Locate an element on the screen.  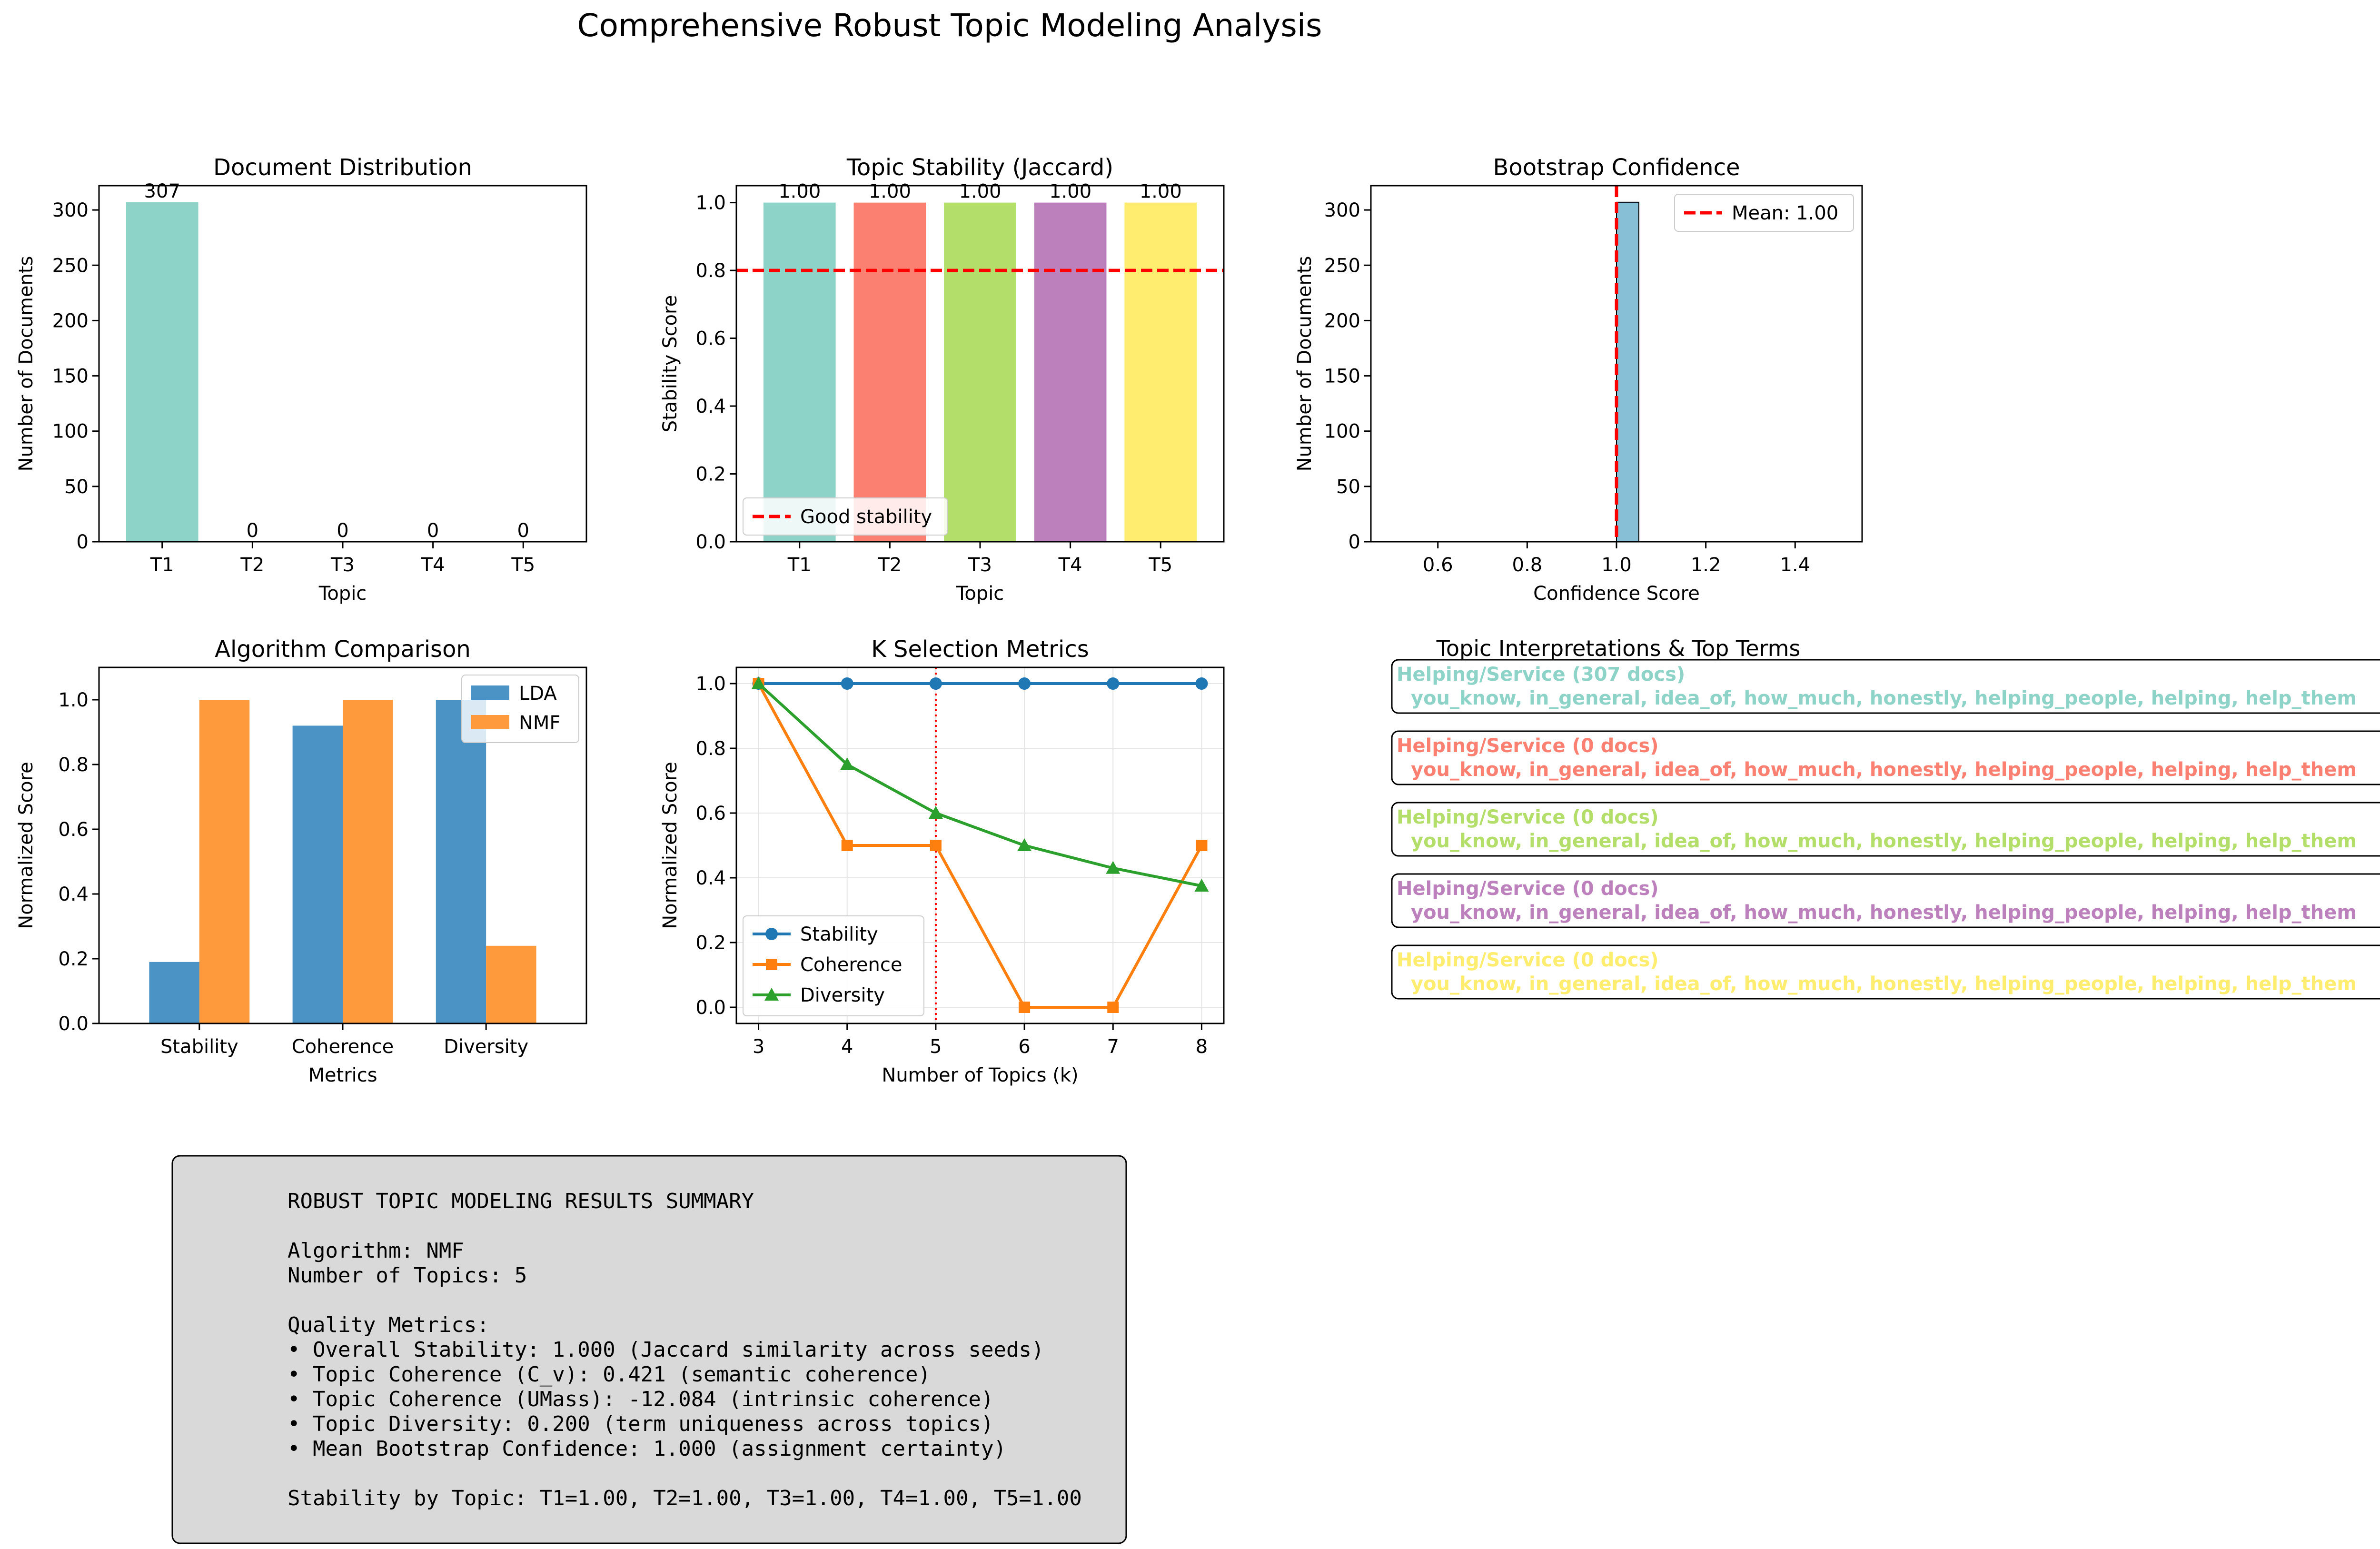
chart-title: Topic Stability (Jaccard) is located at coordinates (979, 167).